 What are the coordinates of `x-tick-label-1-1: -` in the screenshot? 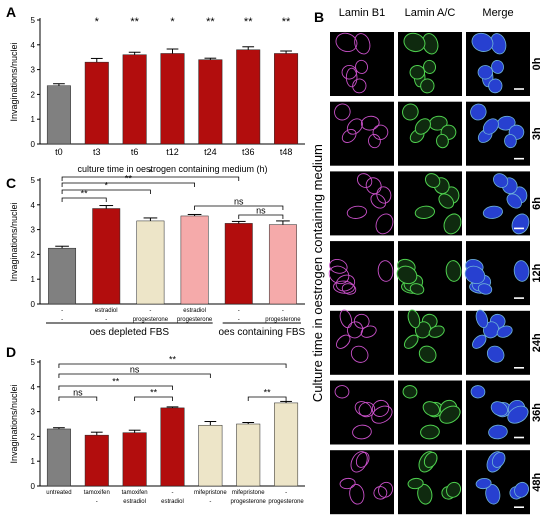 It's located at (106, 320).